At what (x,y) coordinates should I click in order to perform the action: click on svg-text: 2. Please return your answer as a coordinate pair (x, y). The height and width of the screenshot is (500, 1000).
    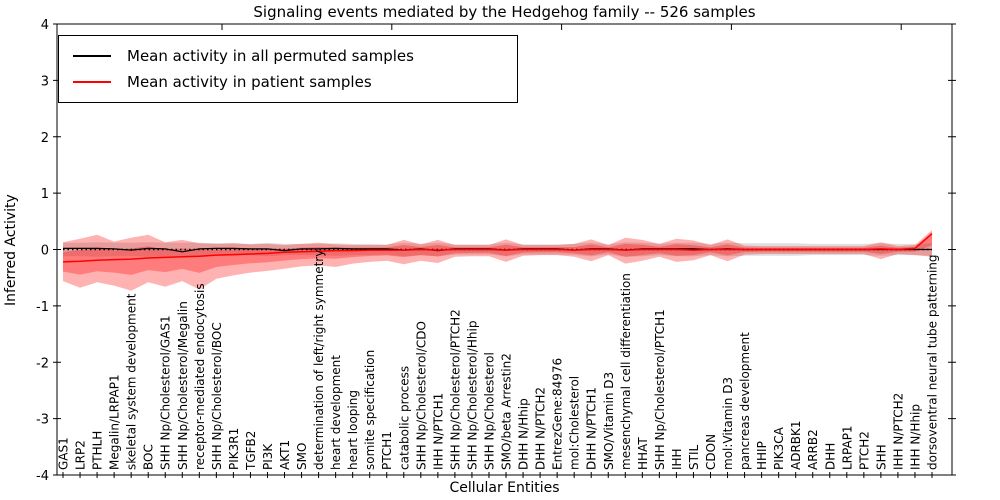
    Looking at the image, I should click on (45, 138).